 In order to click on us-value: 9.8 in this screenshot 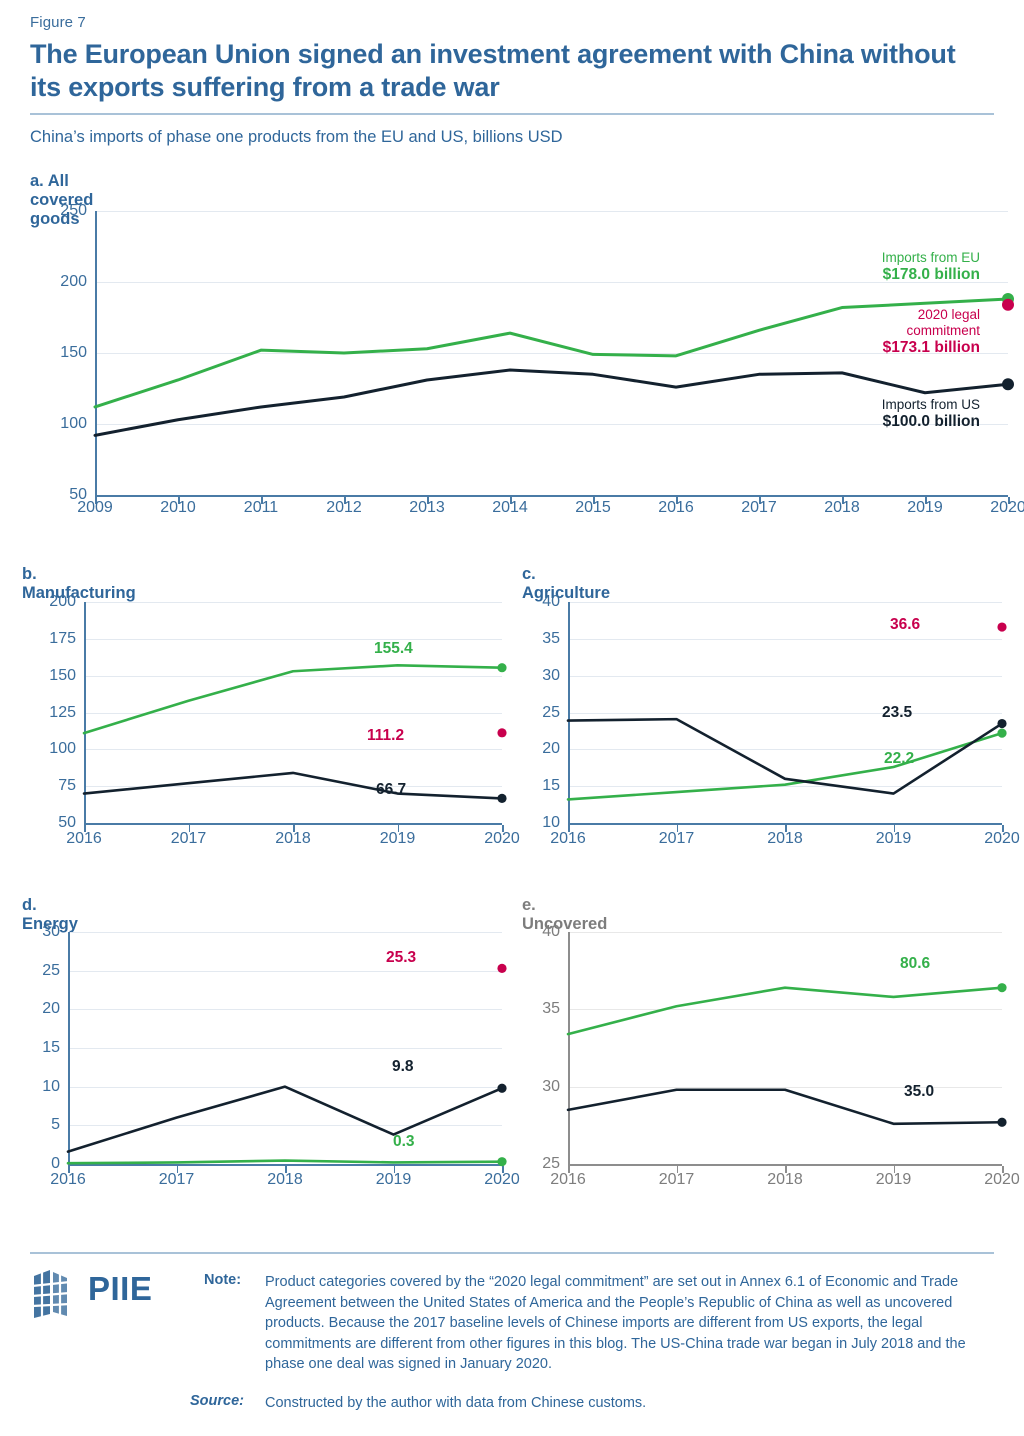, I will do `click(403, 1066)`.